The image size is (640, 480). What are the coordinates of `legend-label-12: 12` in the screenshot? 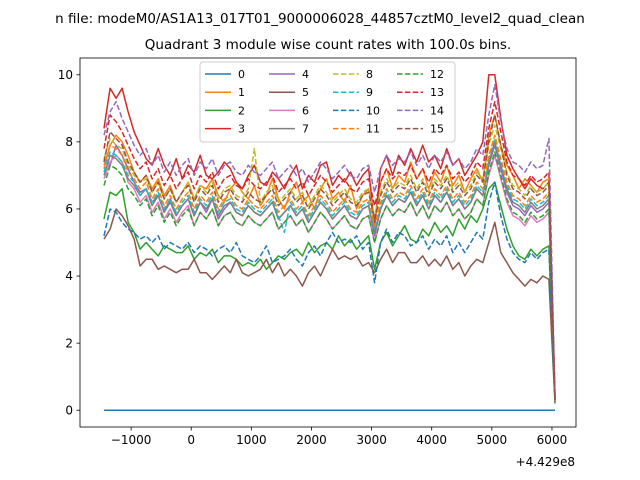 It's located at (437, 74).